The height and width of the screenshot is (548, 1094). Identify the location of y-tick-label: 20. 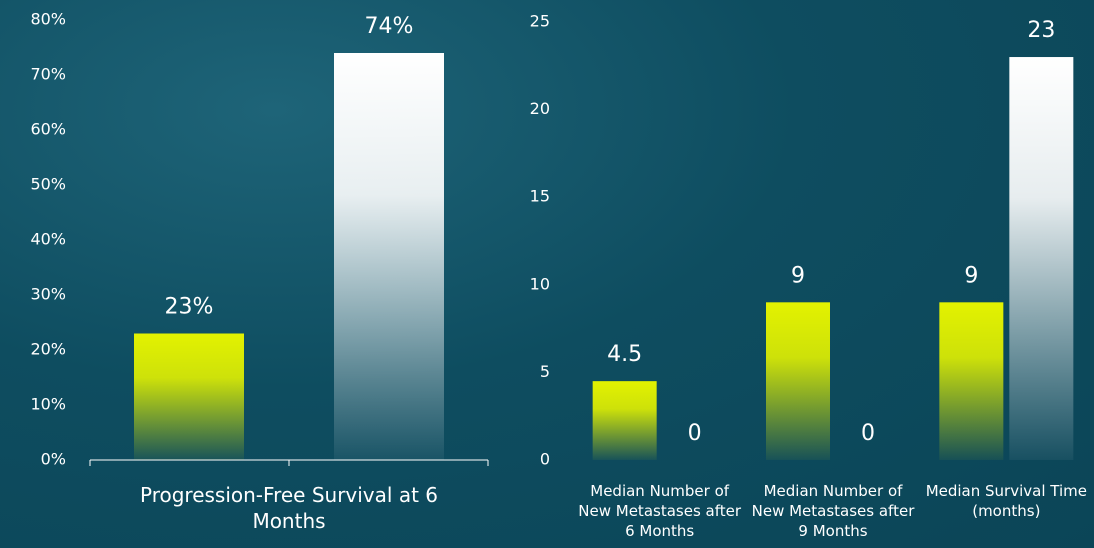
(540, 108).